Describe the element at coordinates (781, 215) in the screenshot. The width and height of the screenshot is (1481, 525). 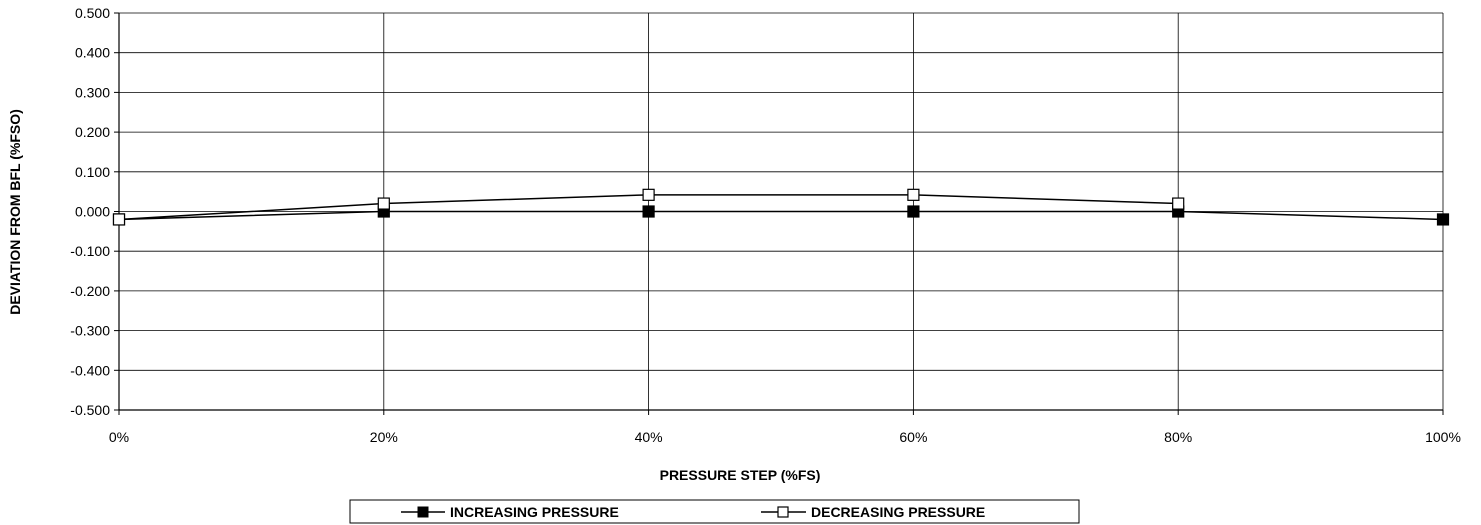
I see `series-line-increasing` at that location.